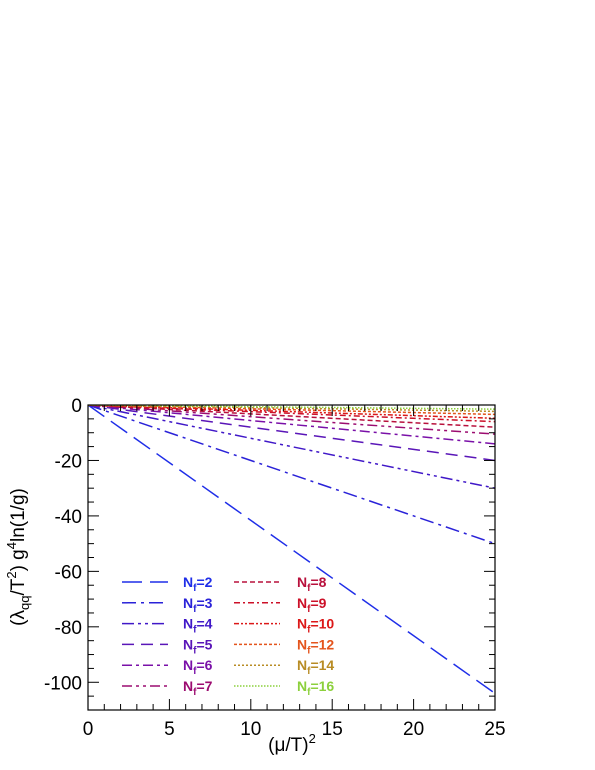 This screenshot has height=770, width=595. Describe the element at coordinates (198, 667) in the screenshot. I see `legend-label: Nf=6` at that location.